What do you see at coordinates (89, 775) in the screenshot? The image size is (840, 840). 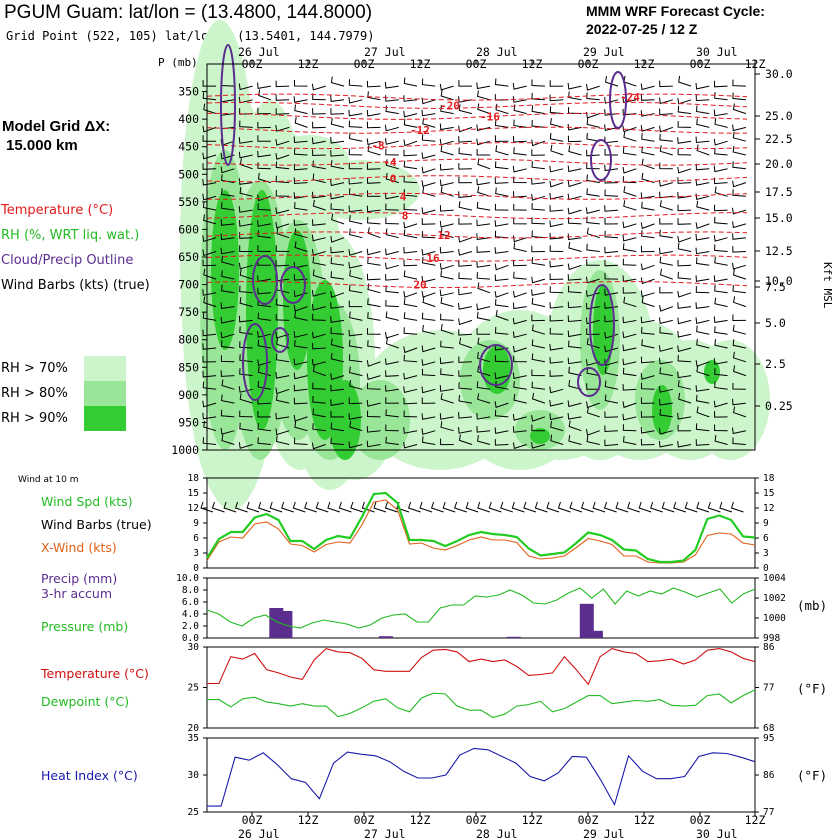 I see `heat-index-label: Heat Index (°C)` at bounding box center [89, 775].